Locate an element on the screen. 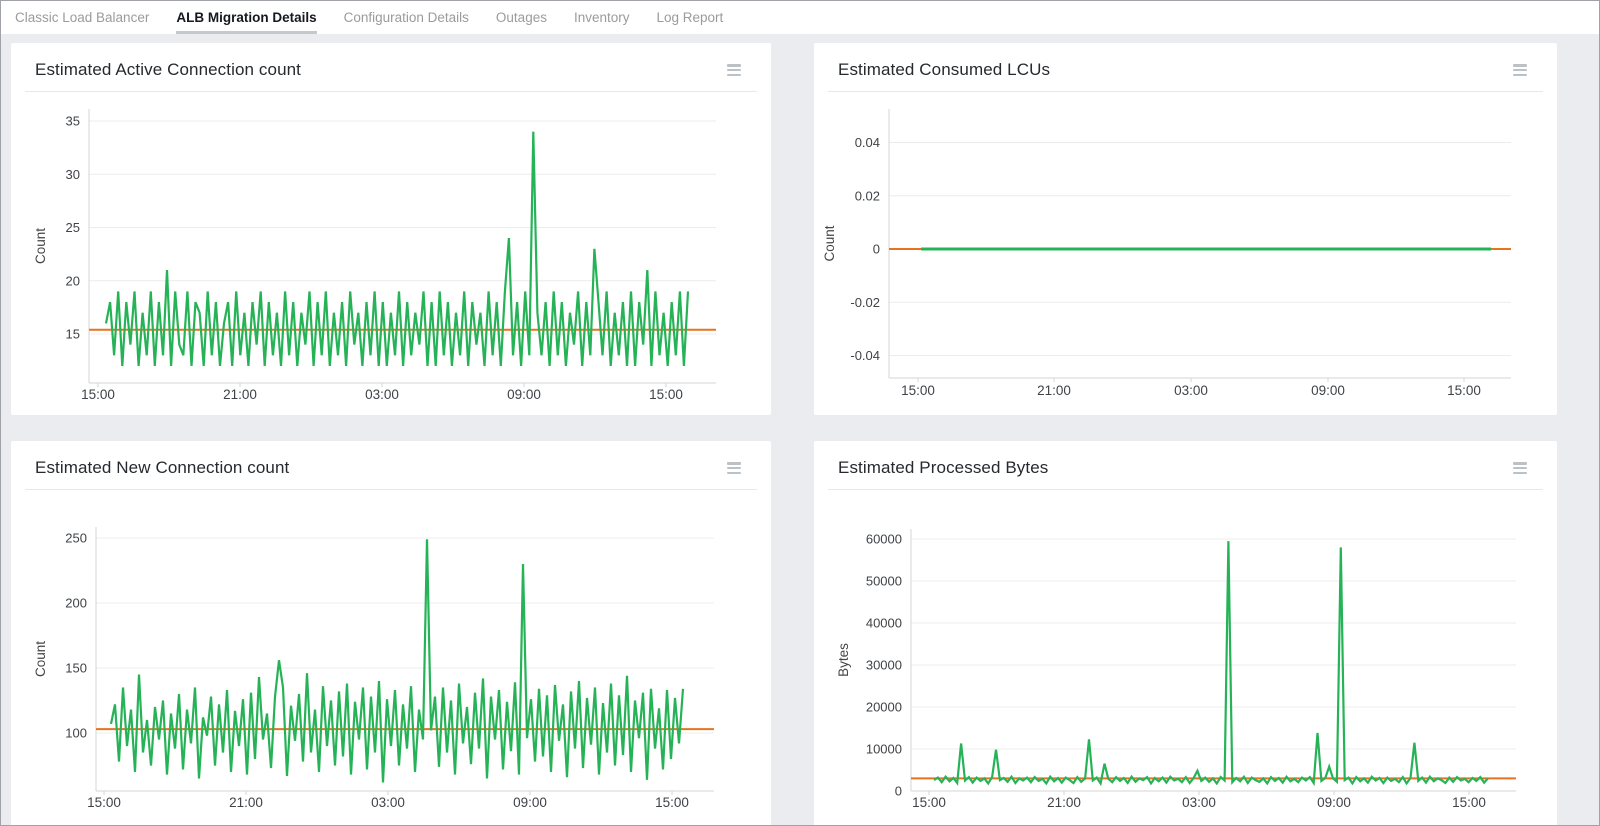 The image size is (1600, 826). y-axis-tick-label: 250 is located at coordinates (76, 538).